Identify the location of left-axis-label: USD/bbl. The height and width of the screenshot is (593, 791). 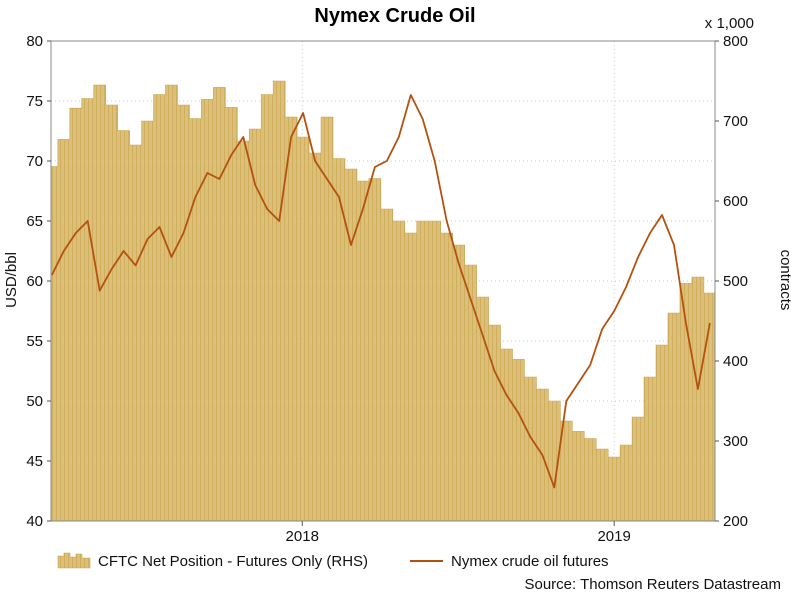
(11, 280).